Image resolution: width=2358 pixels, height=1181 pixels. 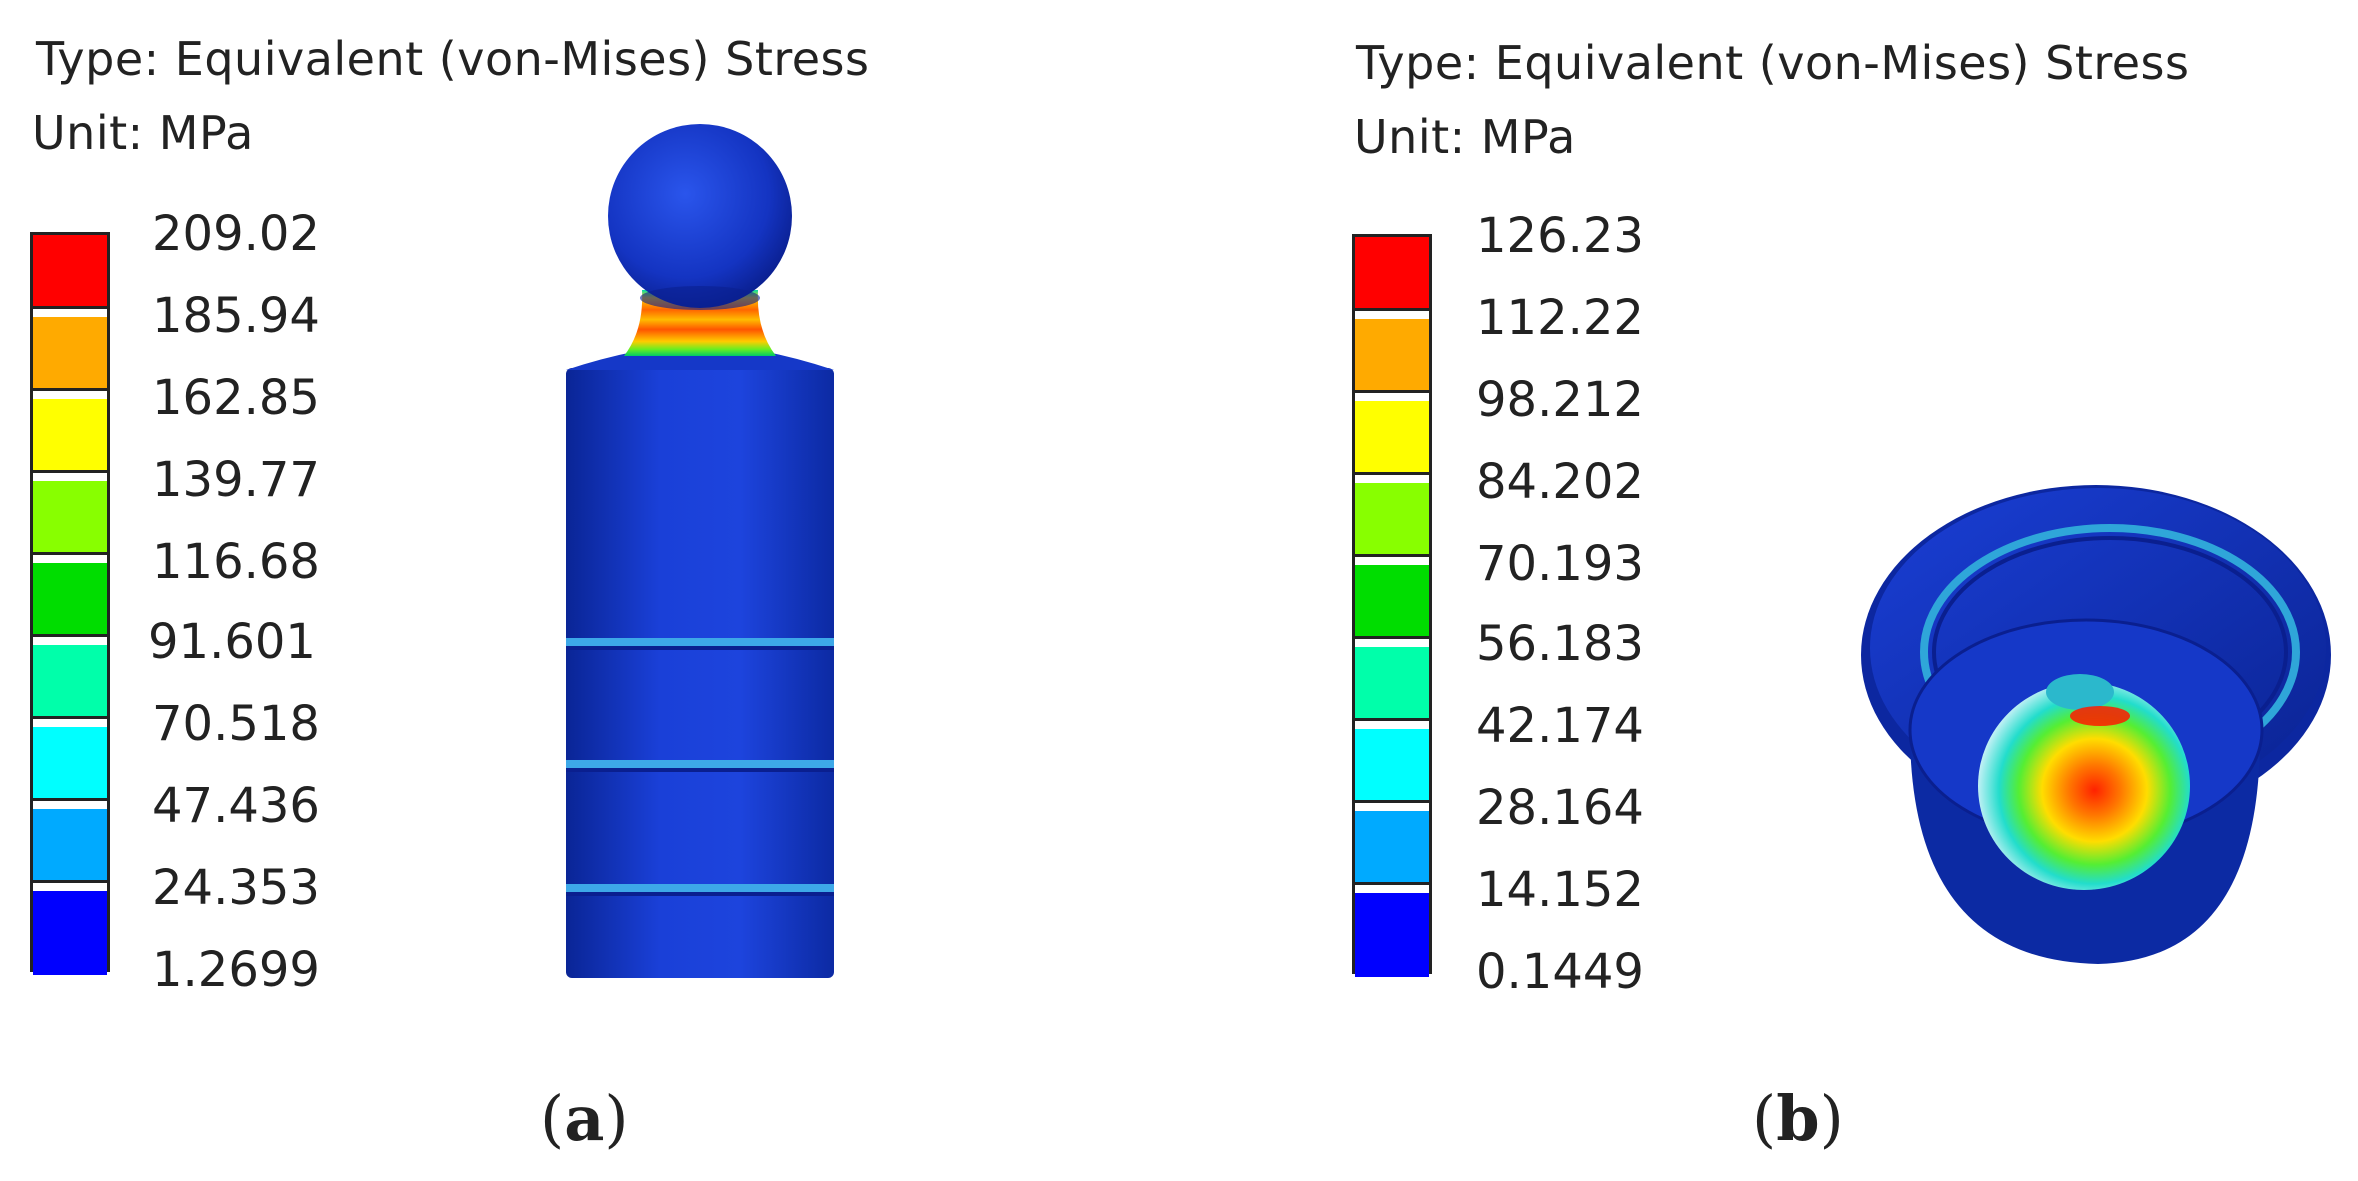 What do you see at coordinates (236, 888) in the screenshot?
I see `legend-tick: 24.353` at bounding box center [236, 888].